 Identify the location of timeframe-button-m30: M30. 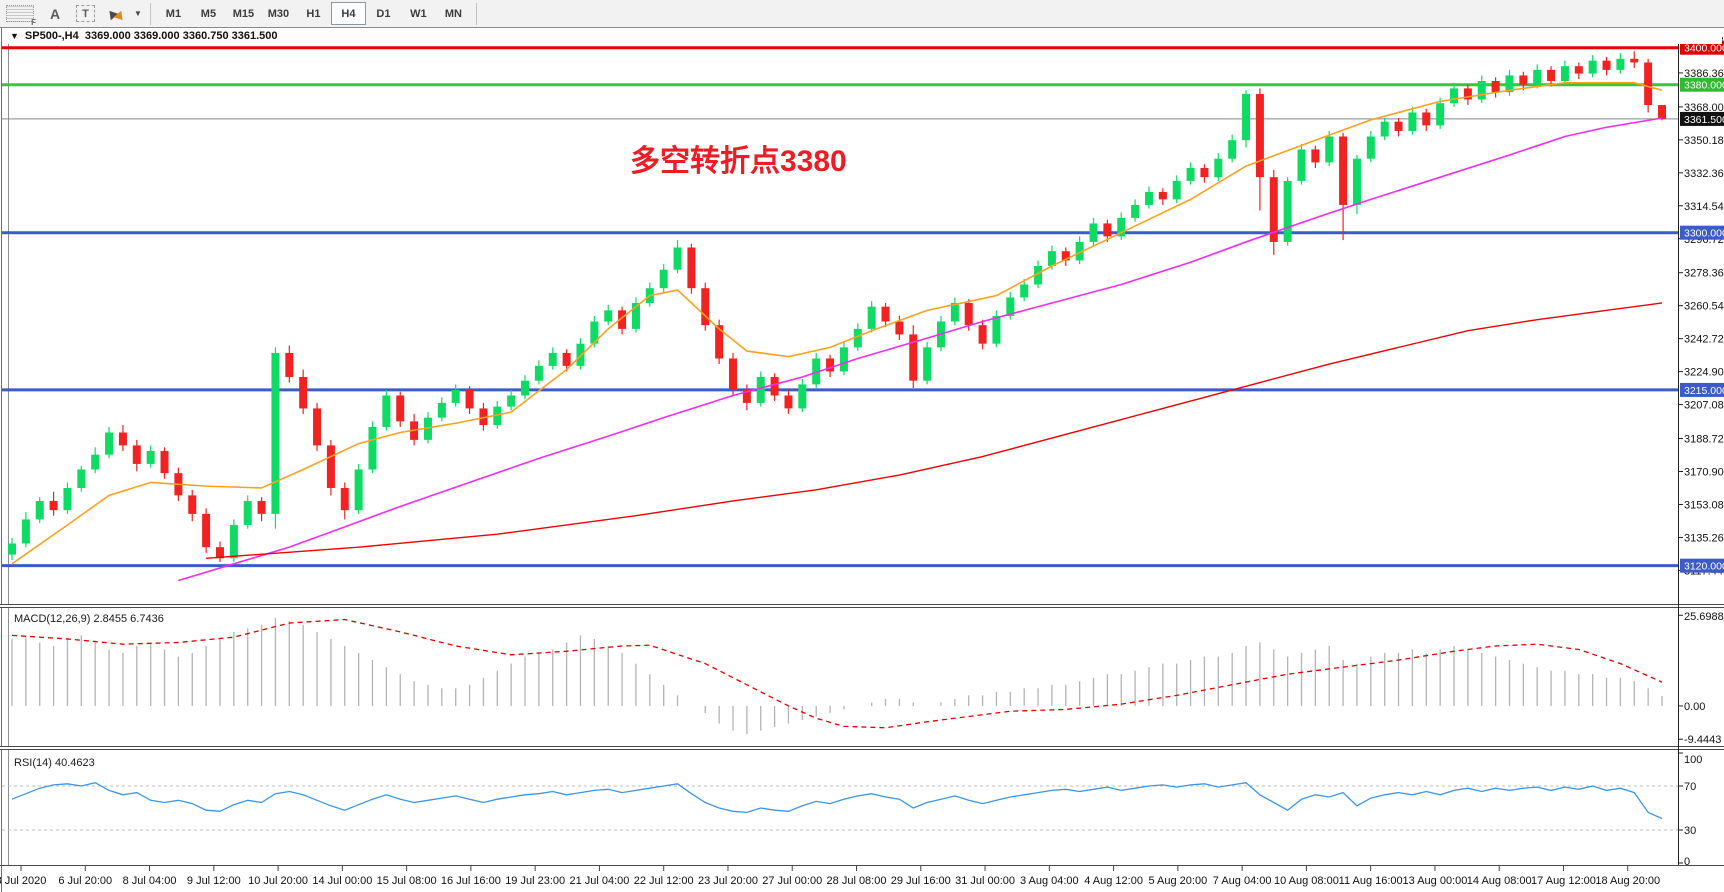
(278, 13).